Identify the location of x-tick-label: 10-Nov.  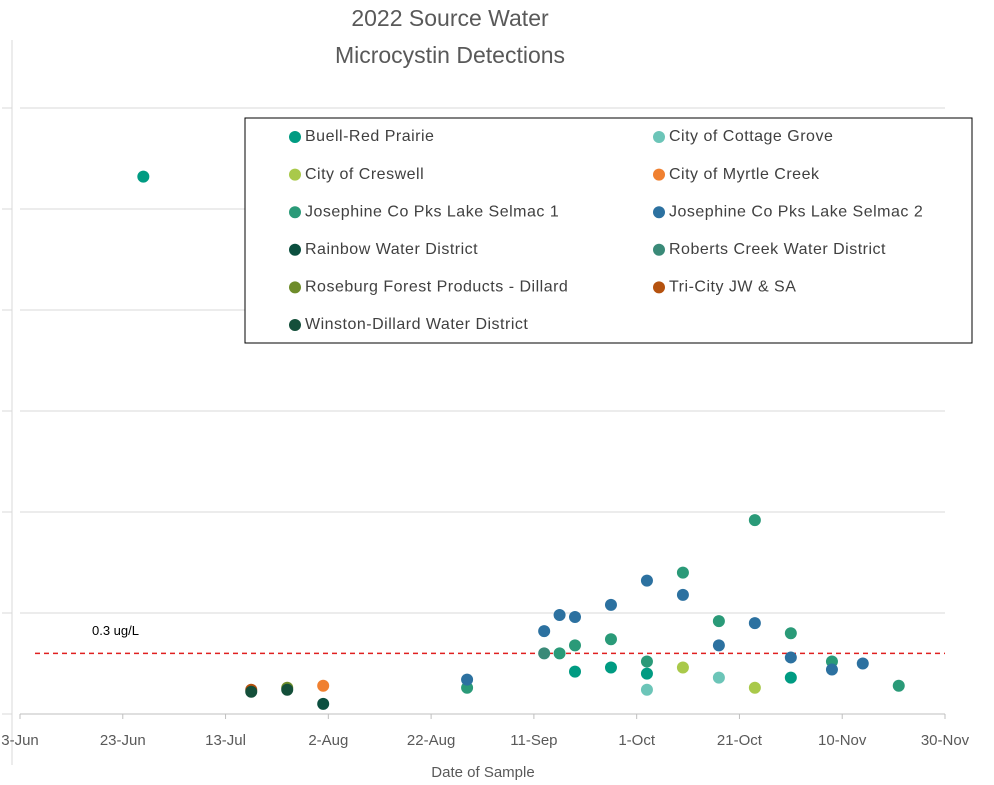
(842, 740).